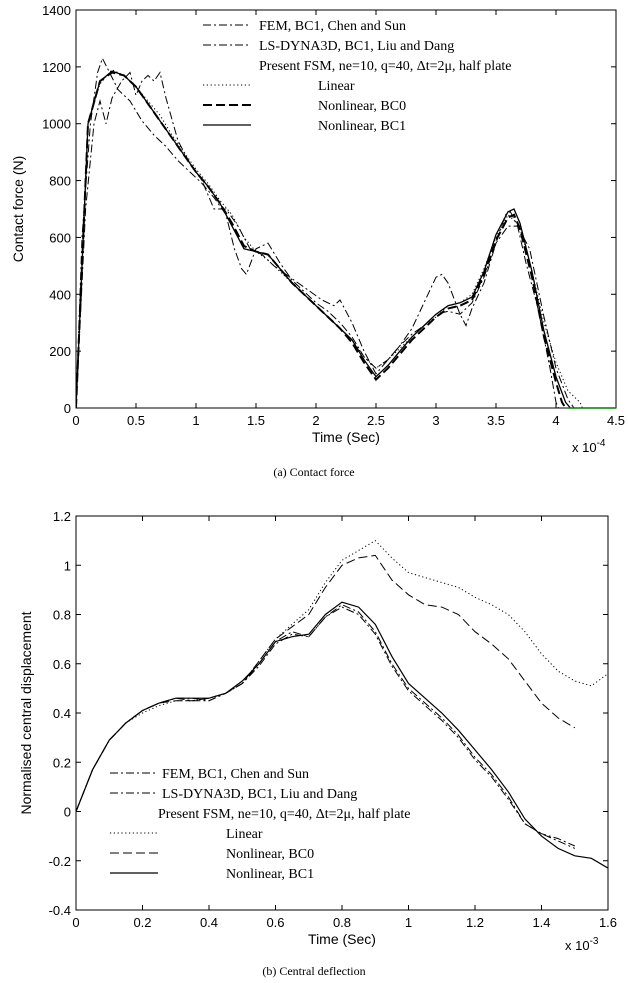 This screenshot has width=628, height=983. I want to click on x-tick-label: 4, so click(555, 420).